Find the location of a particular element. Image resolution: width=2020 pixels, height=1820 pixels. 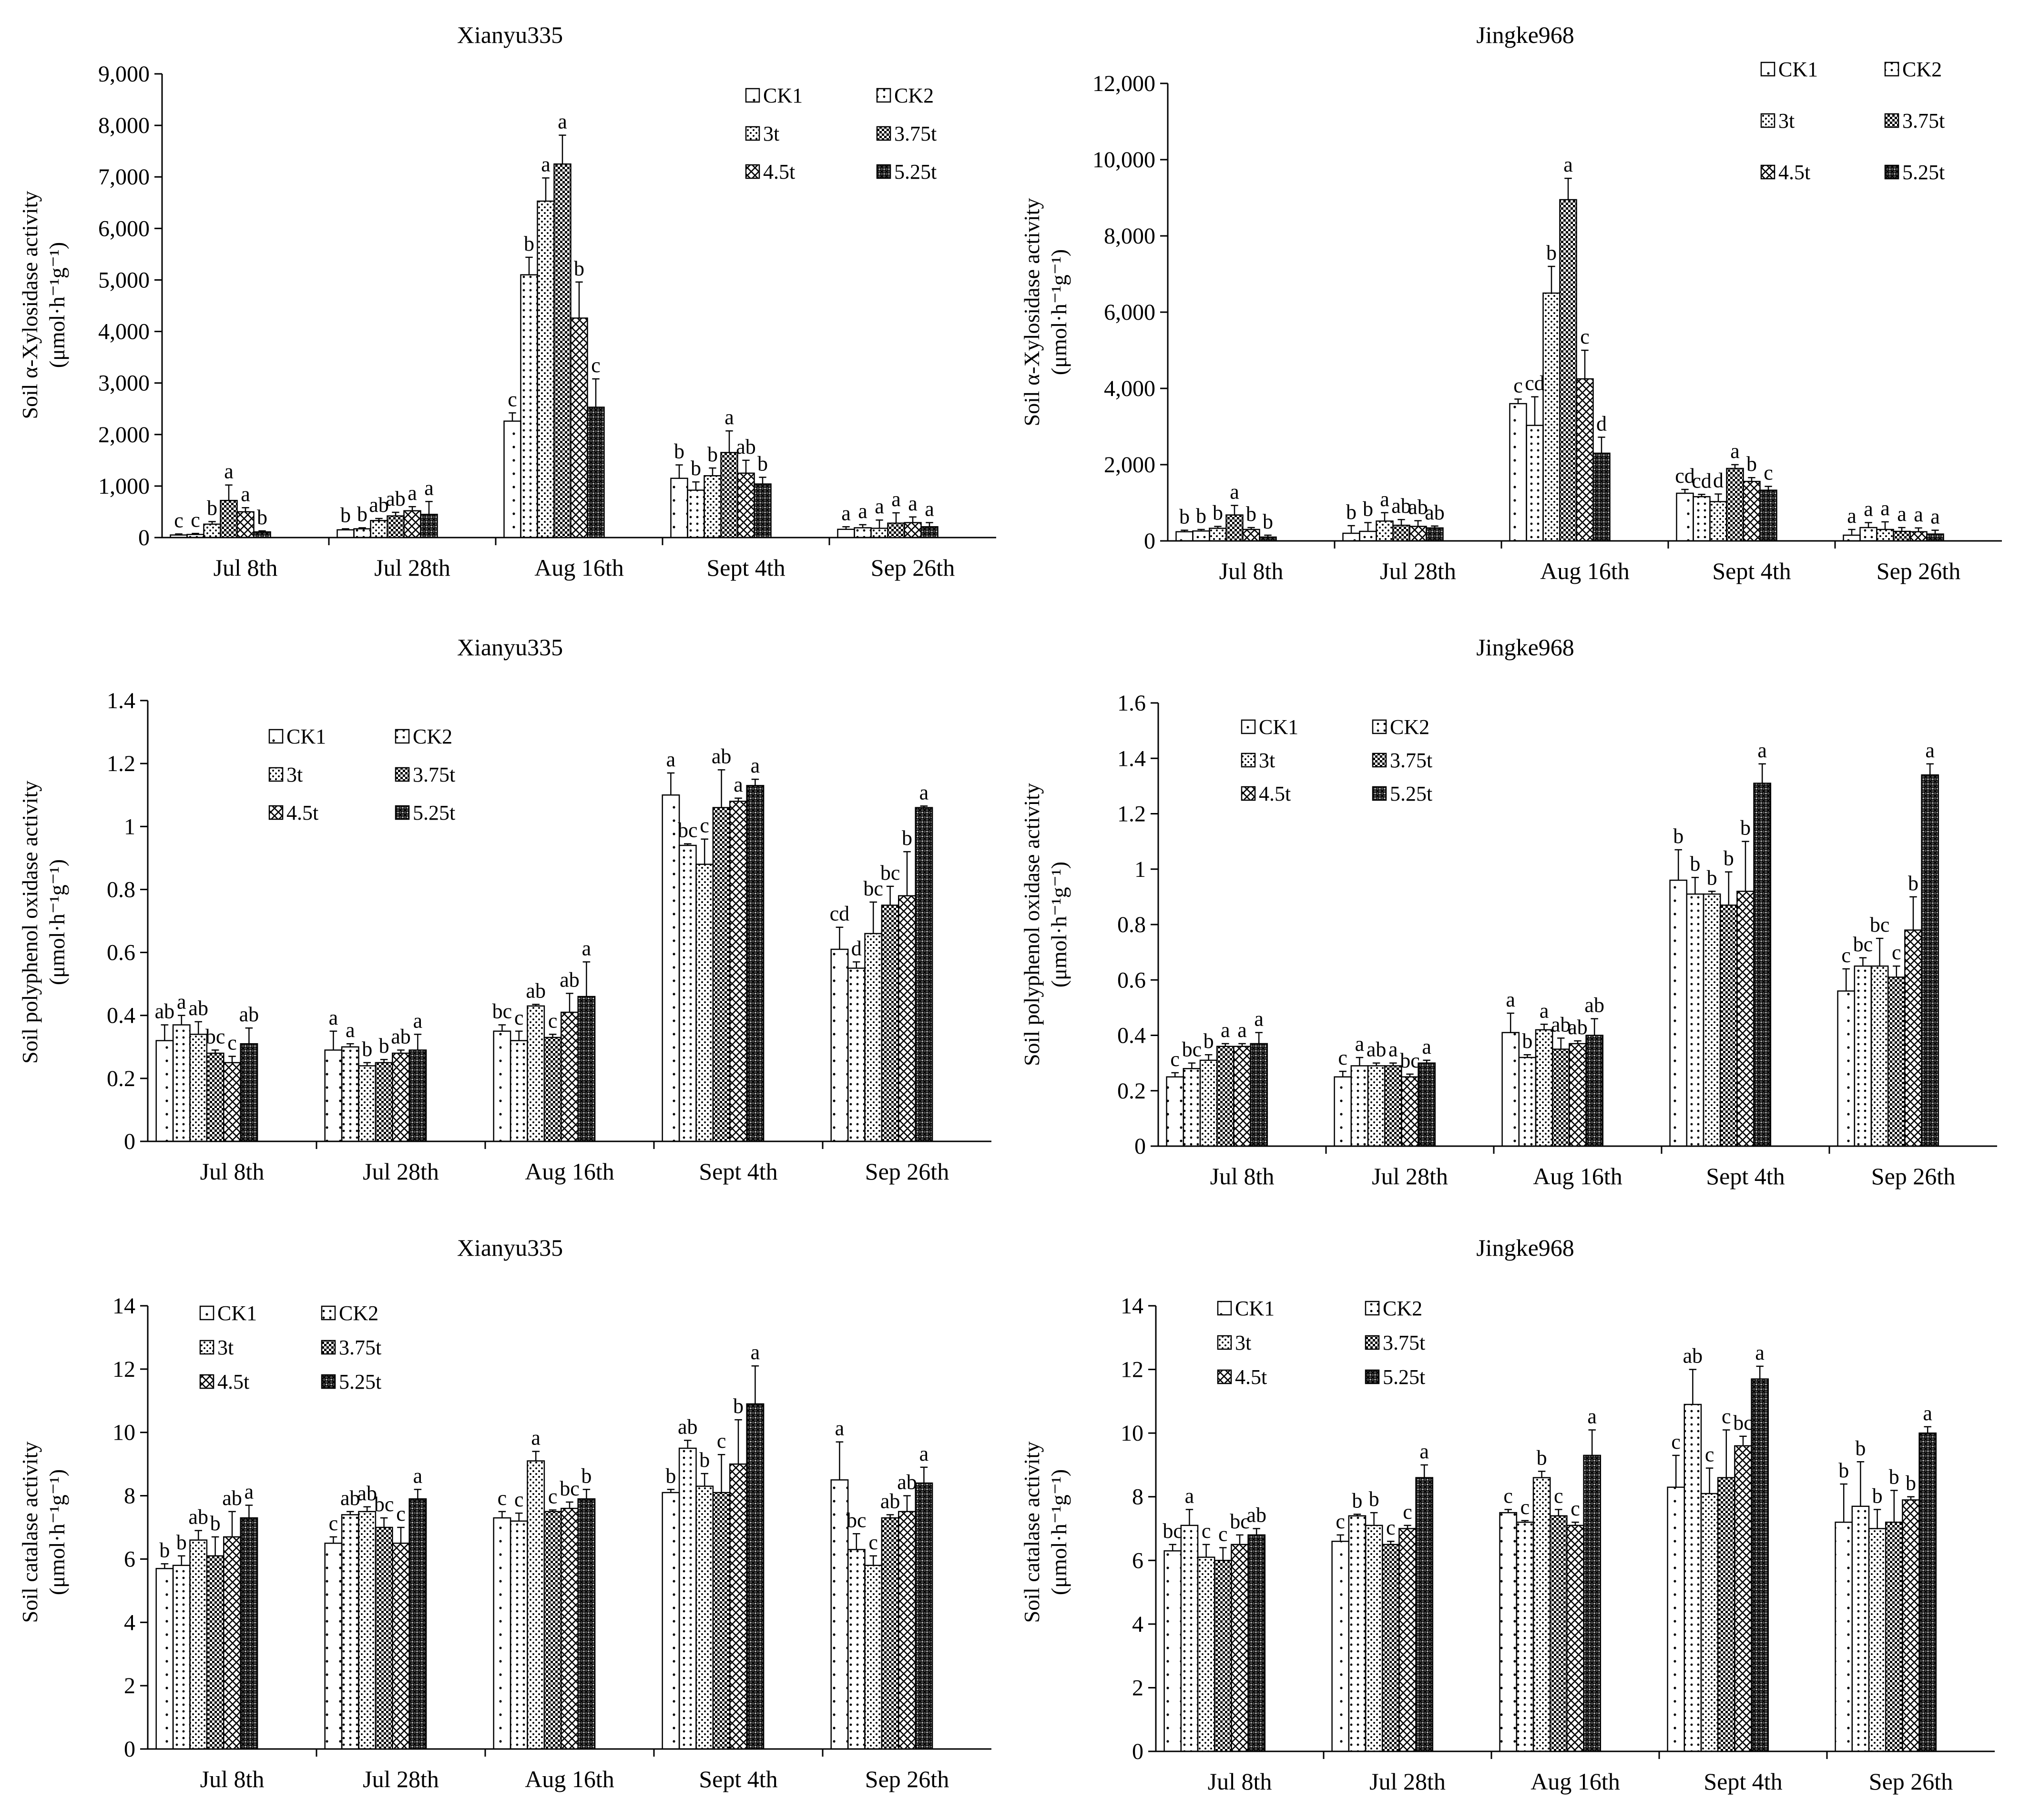

legend-label: 4.5t is located at coordinates (779, 171).